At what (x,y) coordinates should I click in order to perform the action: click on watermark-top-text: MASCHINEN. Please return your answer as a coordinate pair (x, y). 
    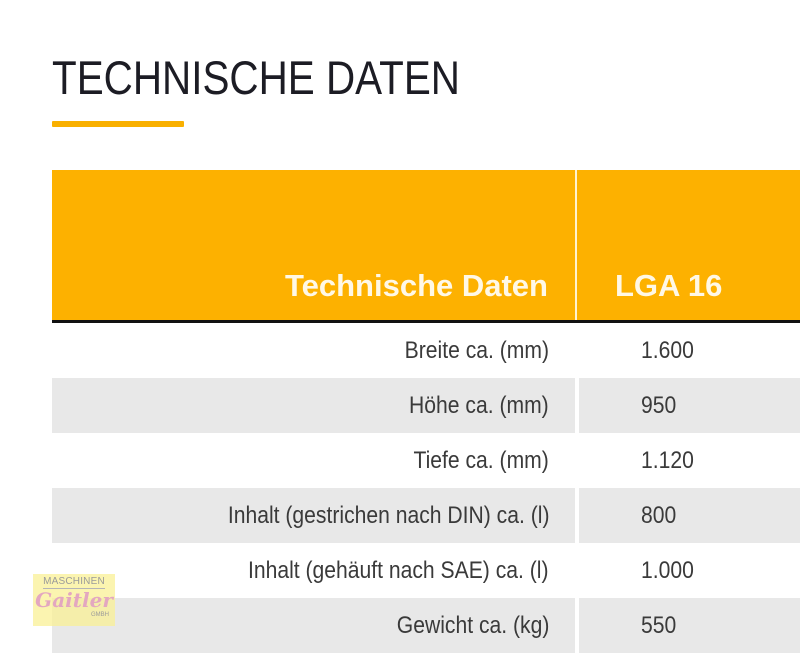
    Looking at the image, I should click on (74, 582).